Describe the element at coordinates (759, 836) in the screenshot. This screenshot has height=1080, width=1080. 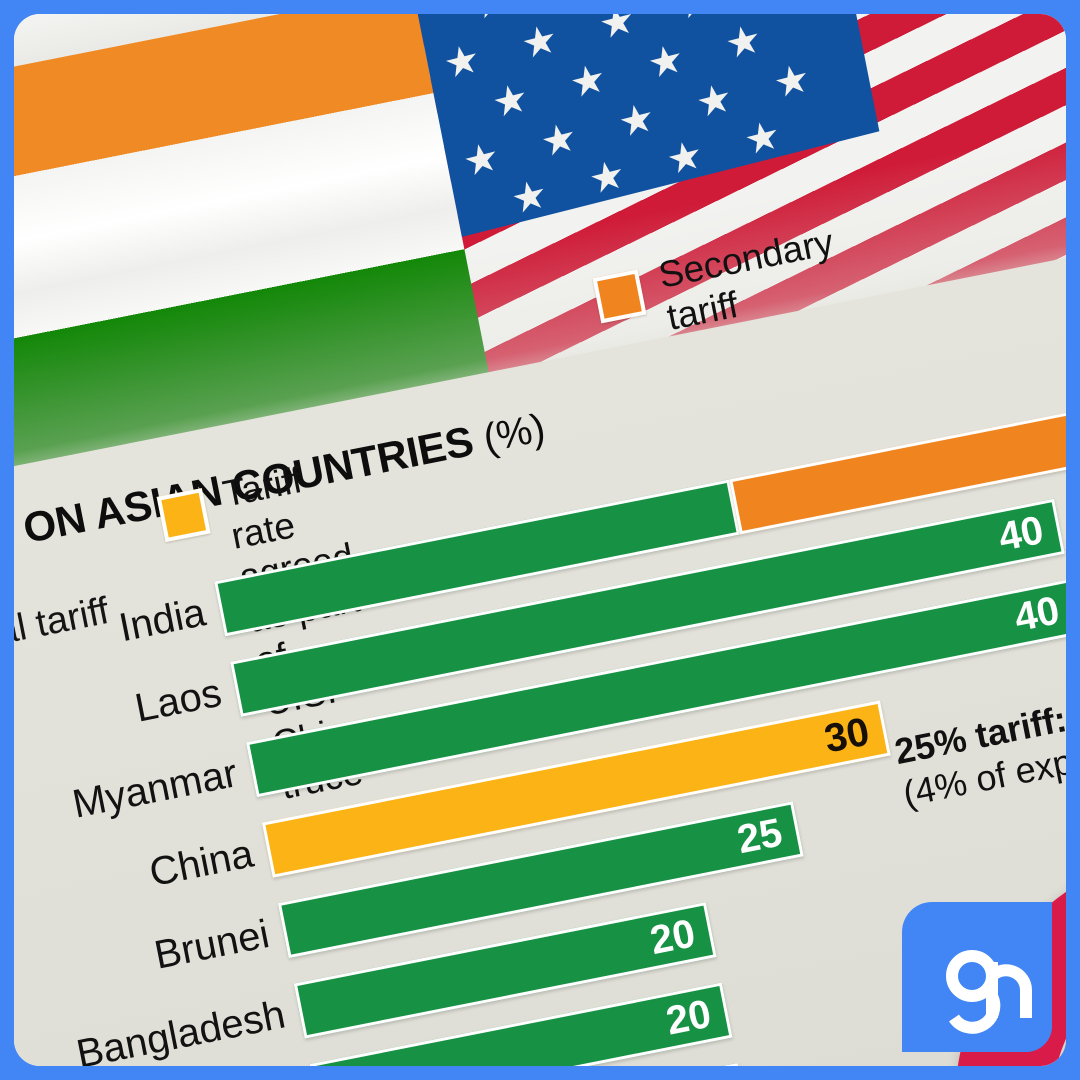
I see `bar-value-label: 25` at that location.